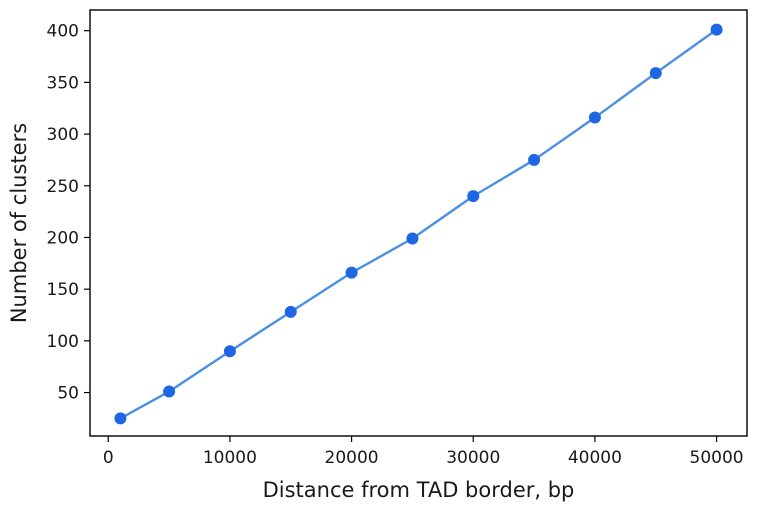 The width and height of the screenshot is (757, 505). What do you see at coordinates (63, 238) in the screenshot?
I see `y-tick-label: 200` at bounding box center [63, 238].